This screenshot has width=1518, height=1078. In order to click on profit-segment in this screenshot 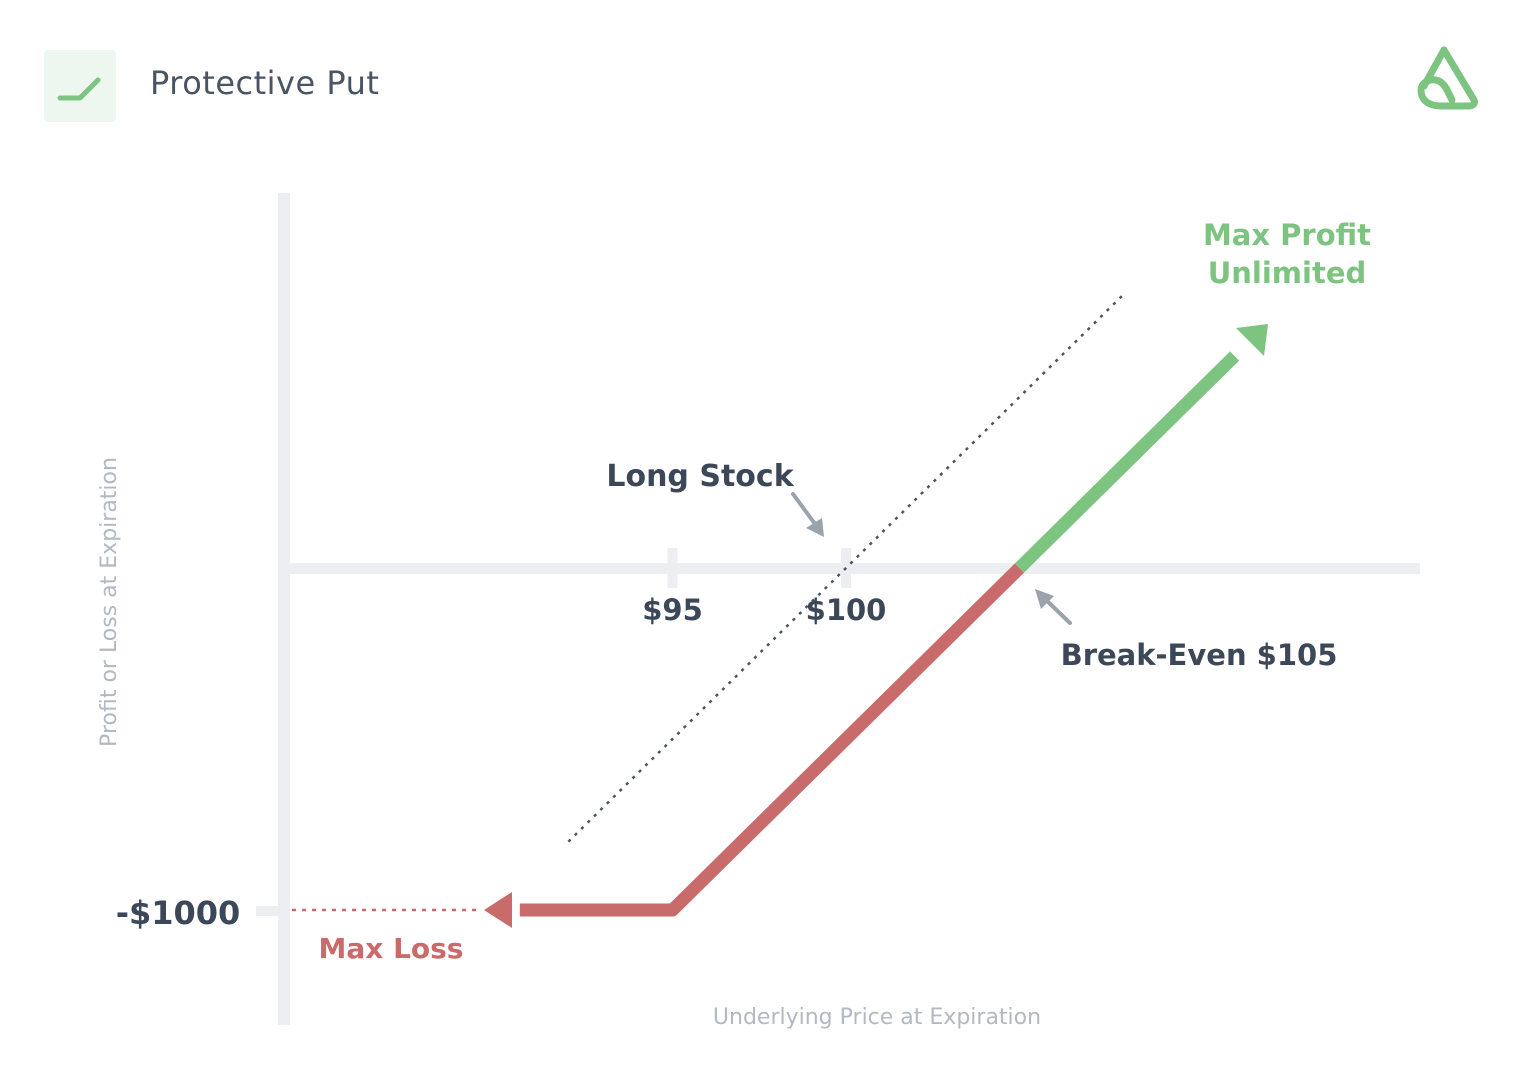, I will do `click(1127, 462)`.